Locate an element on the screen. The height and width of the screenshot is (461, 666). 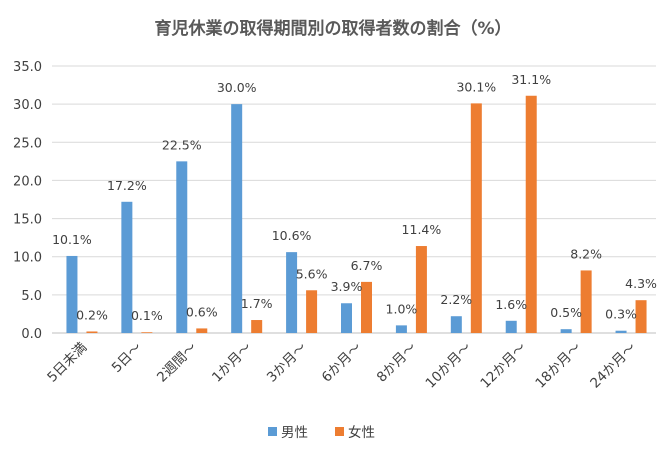
data-label: 10.1% is located at coordinates (72, 239).